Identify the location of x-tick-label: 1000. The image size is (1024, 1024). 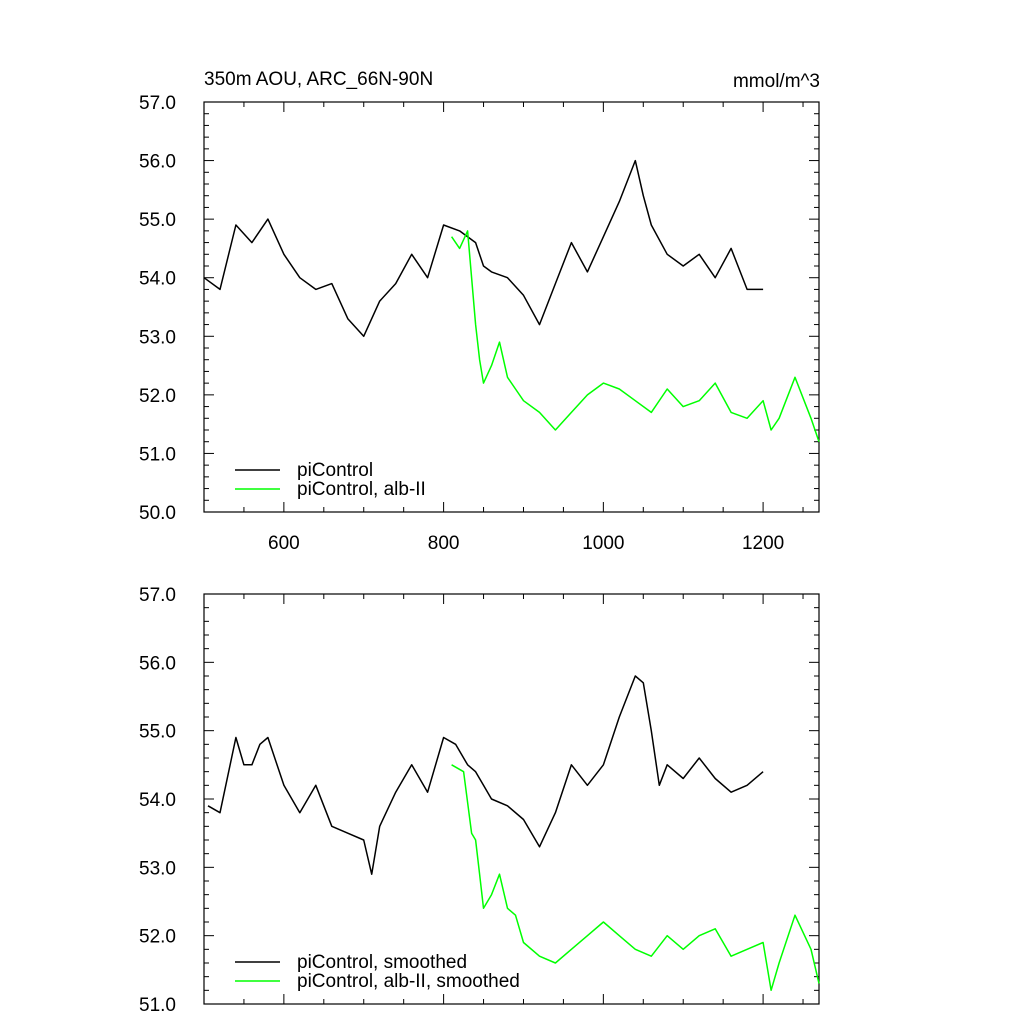
(603, 543).